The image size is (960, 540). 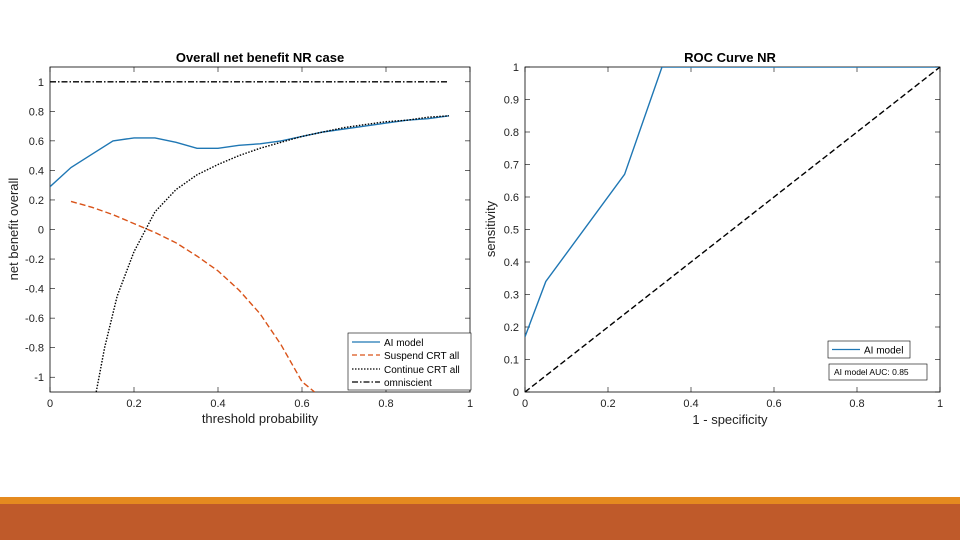 What do you see at coordinates (480, 522) in the screenshot?
I see `footer-band` at bounding box center [480, 522].